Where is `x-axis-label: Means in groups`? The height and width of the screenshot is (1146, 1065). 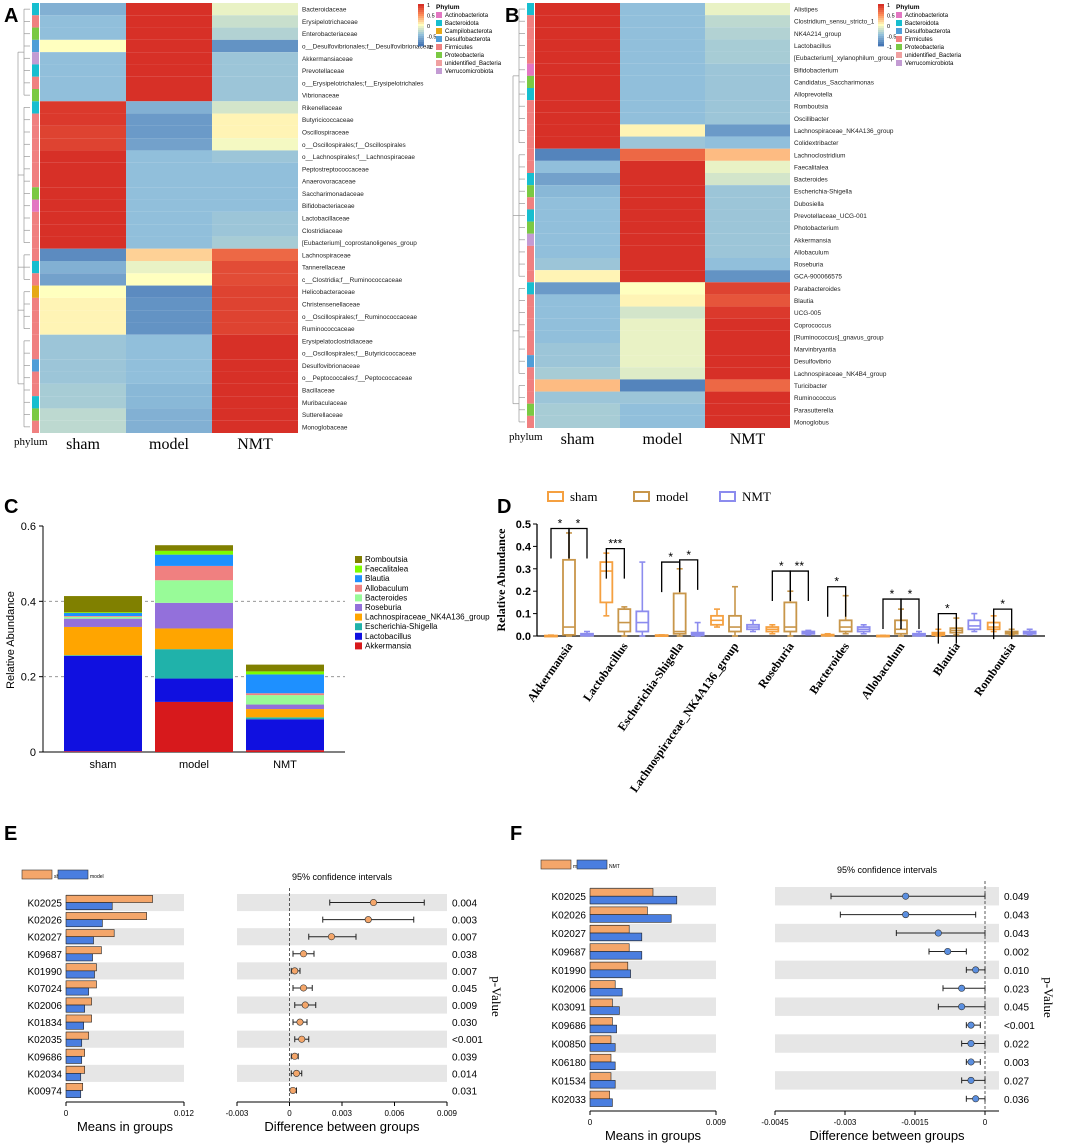
x-axis-label: Means in groups is located at coordinates (653, 1135).